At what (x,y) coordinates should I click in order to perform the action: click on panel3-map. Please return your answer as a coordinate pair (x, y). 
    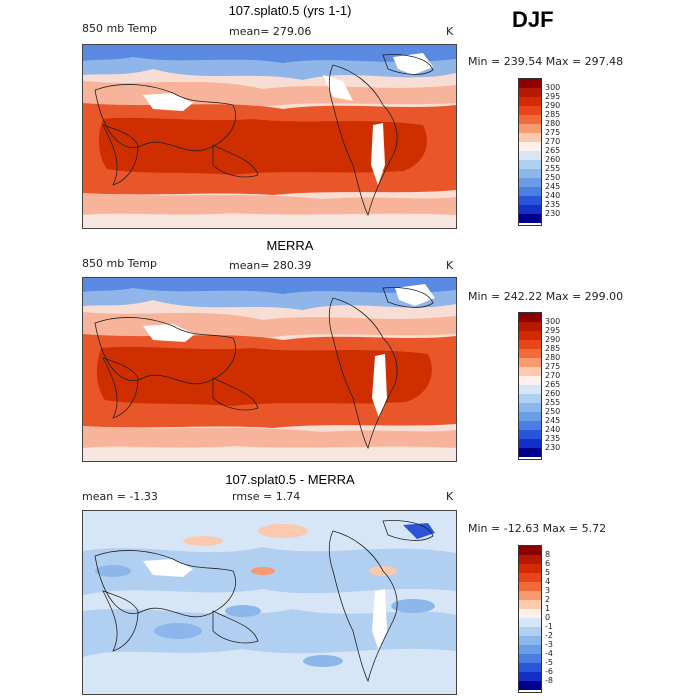
    Looking at the image, I should click on (269, 602).